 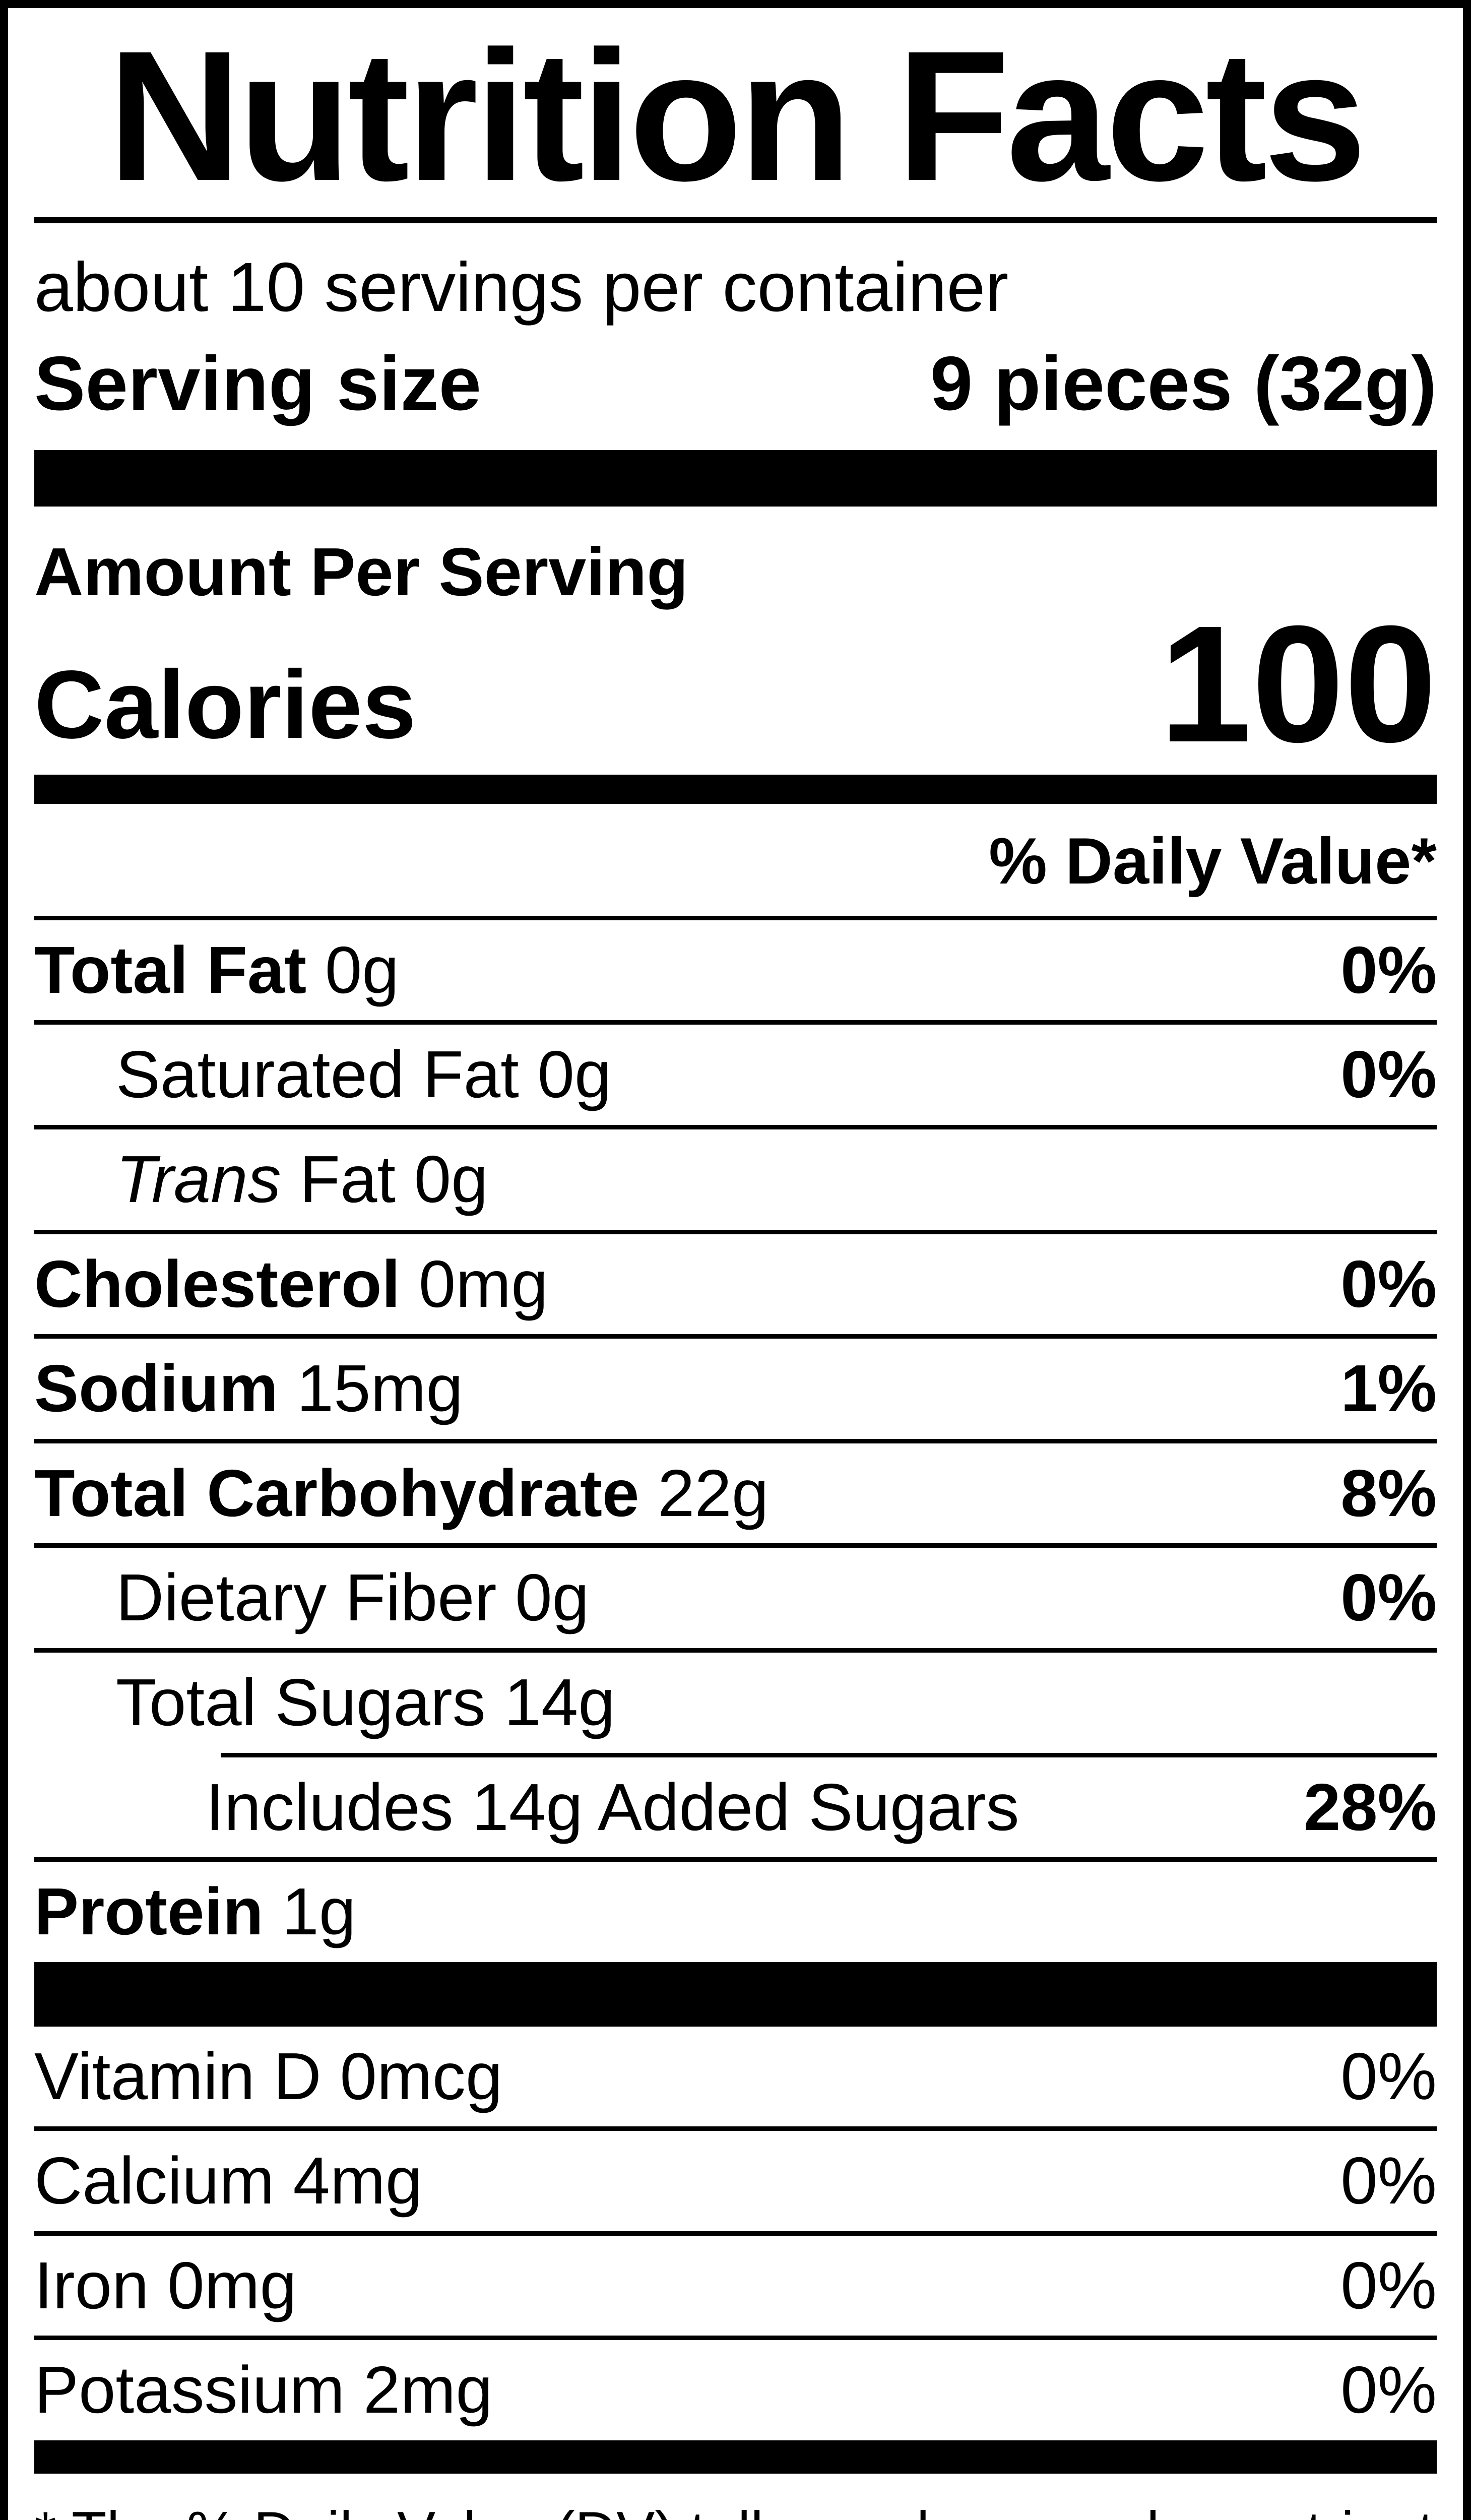 I want to click on nutrient-row-protein: Protein 1g, so click(x=735, y=1909).